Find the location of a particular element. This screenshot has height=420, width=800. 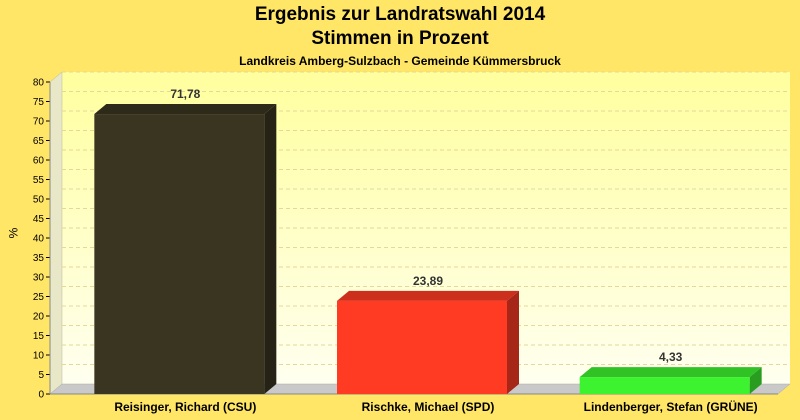

y-tick-label: 80 is located at coordinates (39, 83).